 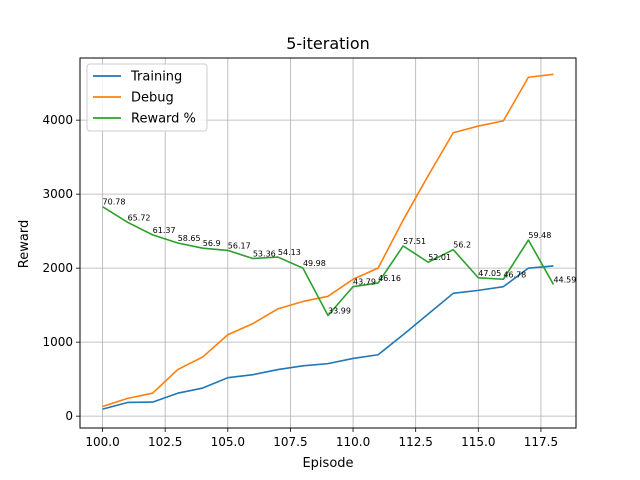 I want to click on legend-label: Reward %, so click(x=163, y=119).